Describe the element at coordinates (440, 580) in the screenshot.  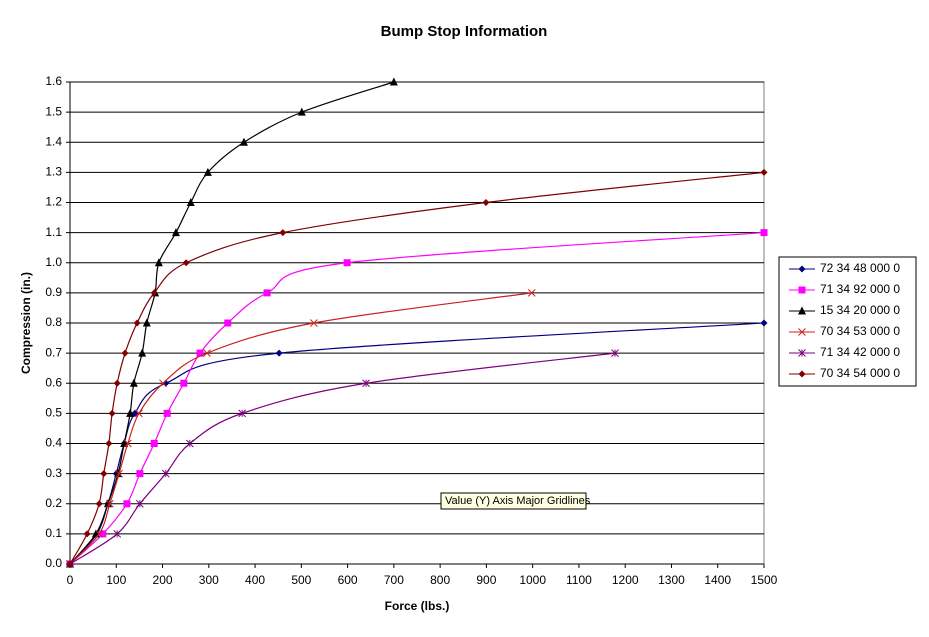
I see `x-tick-label: 800` at that location.